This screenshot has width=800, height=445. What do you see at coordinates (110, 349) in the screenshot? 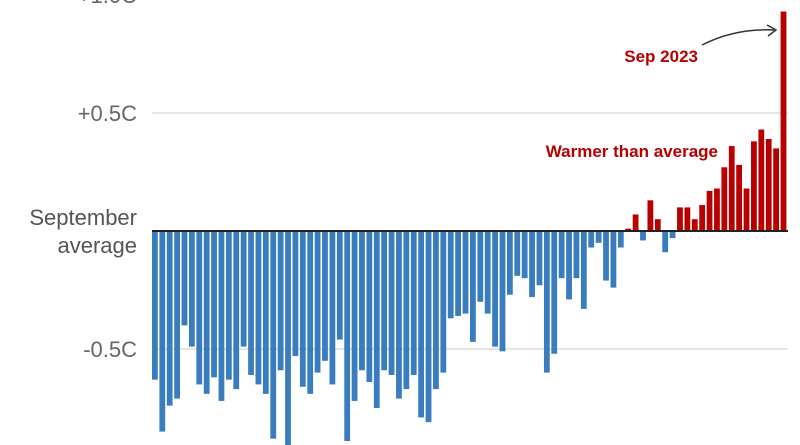
I see `y-tick-label: -0.5C` at bounding box center [110, 349].